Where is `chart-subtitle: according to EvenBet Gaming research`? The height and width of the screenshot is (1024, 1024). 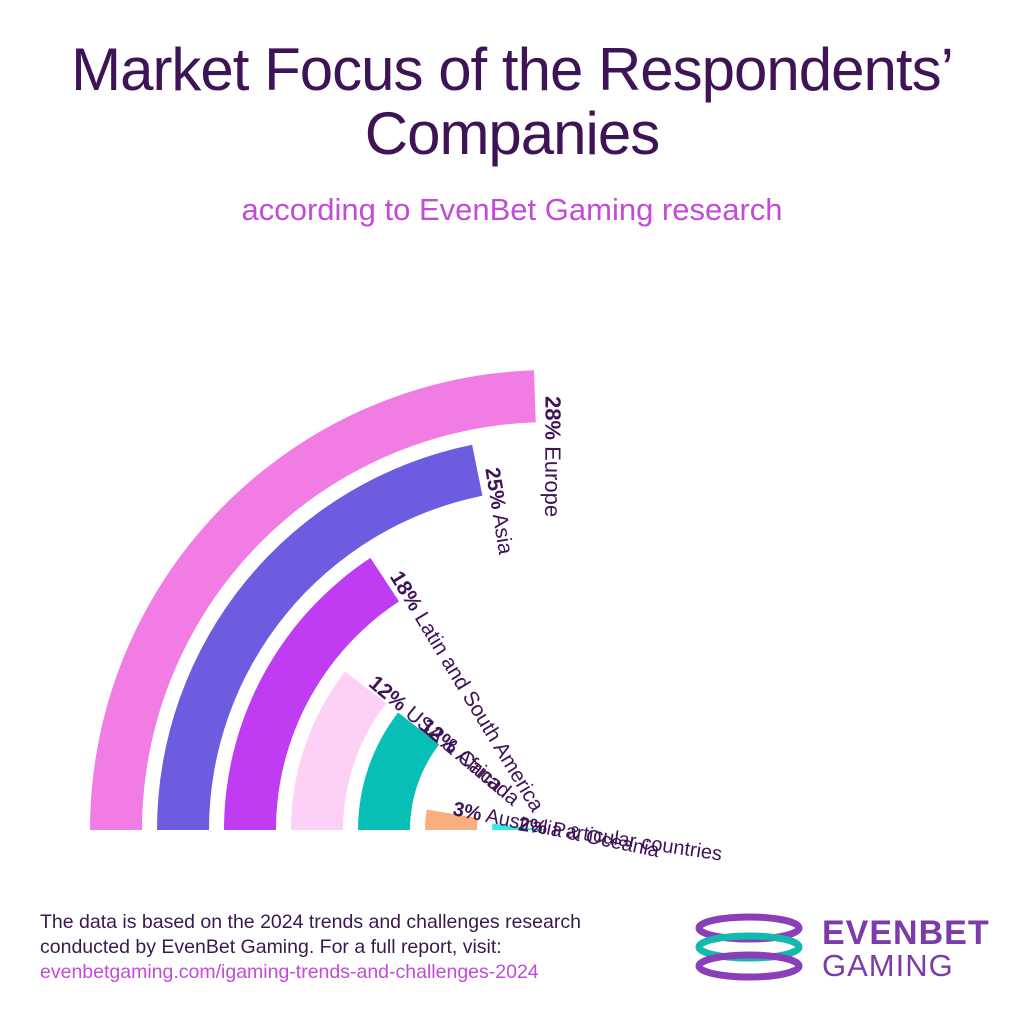 chart-subtitle: according to EvenBet Gaming research is located at coordinates (512, 209).